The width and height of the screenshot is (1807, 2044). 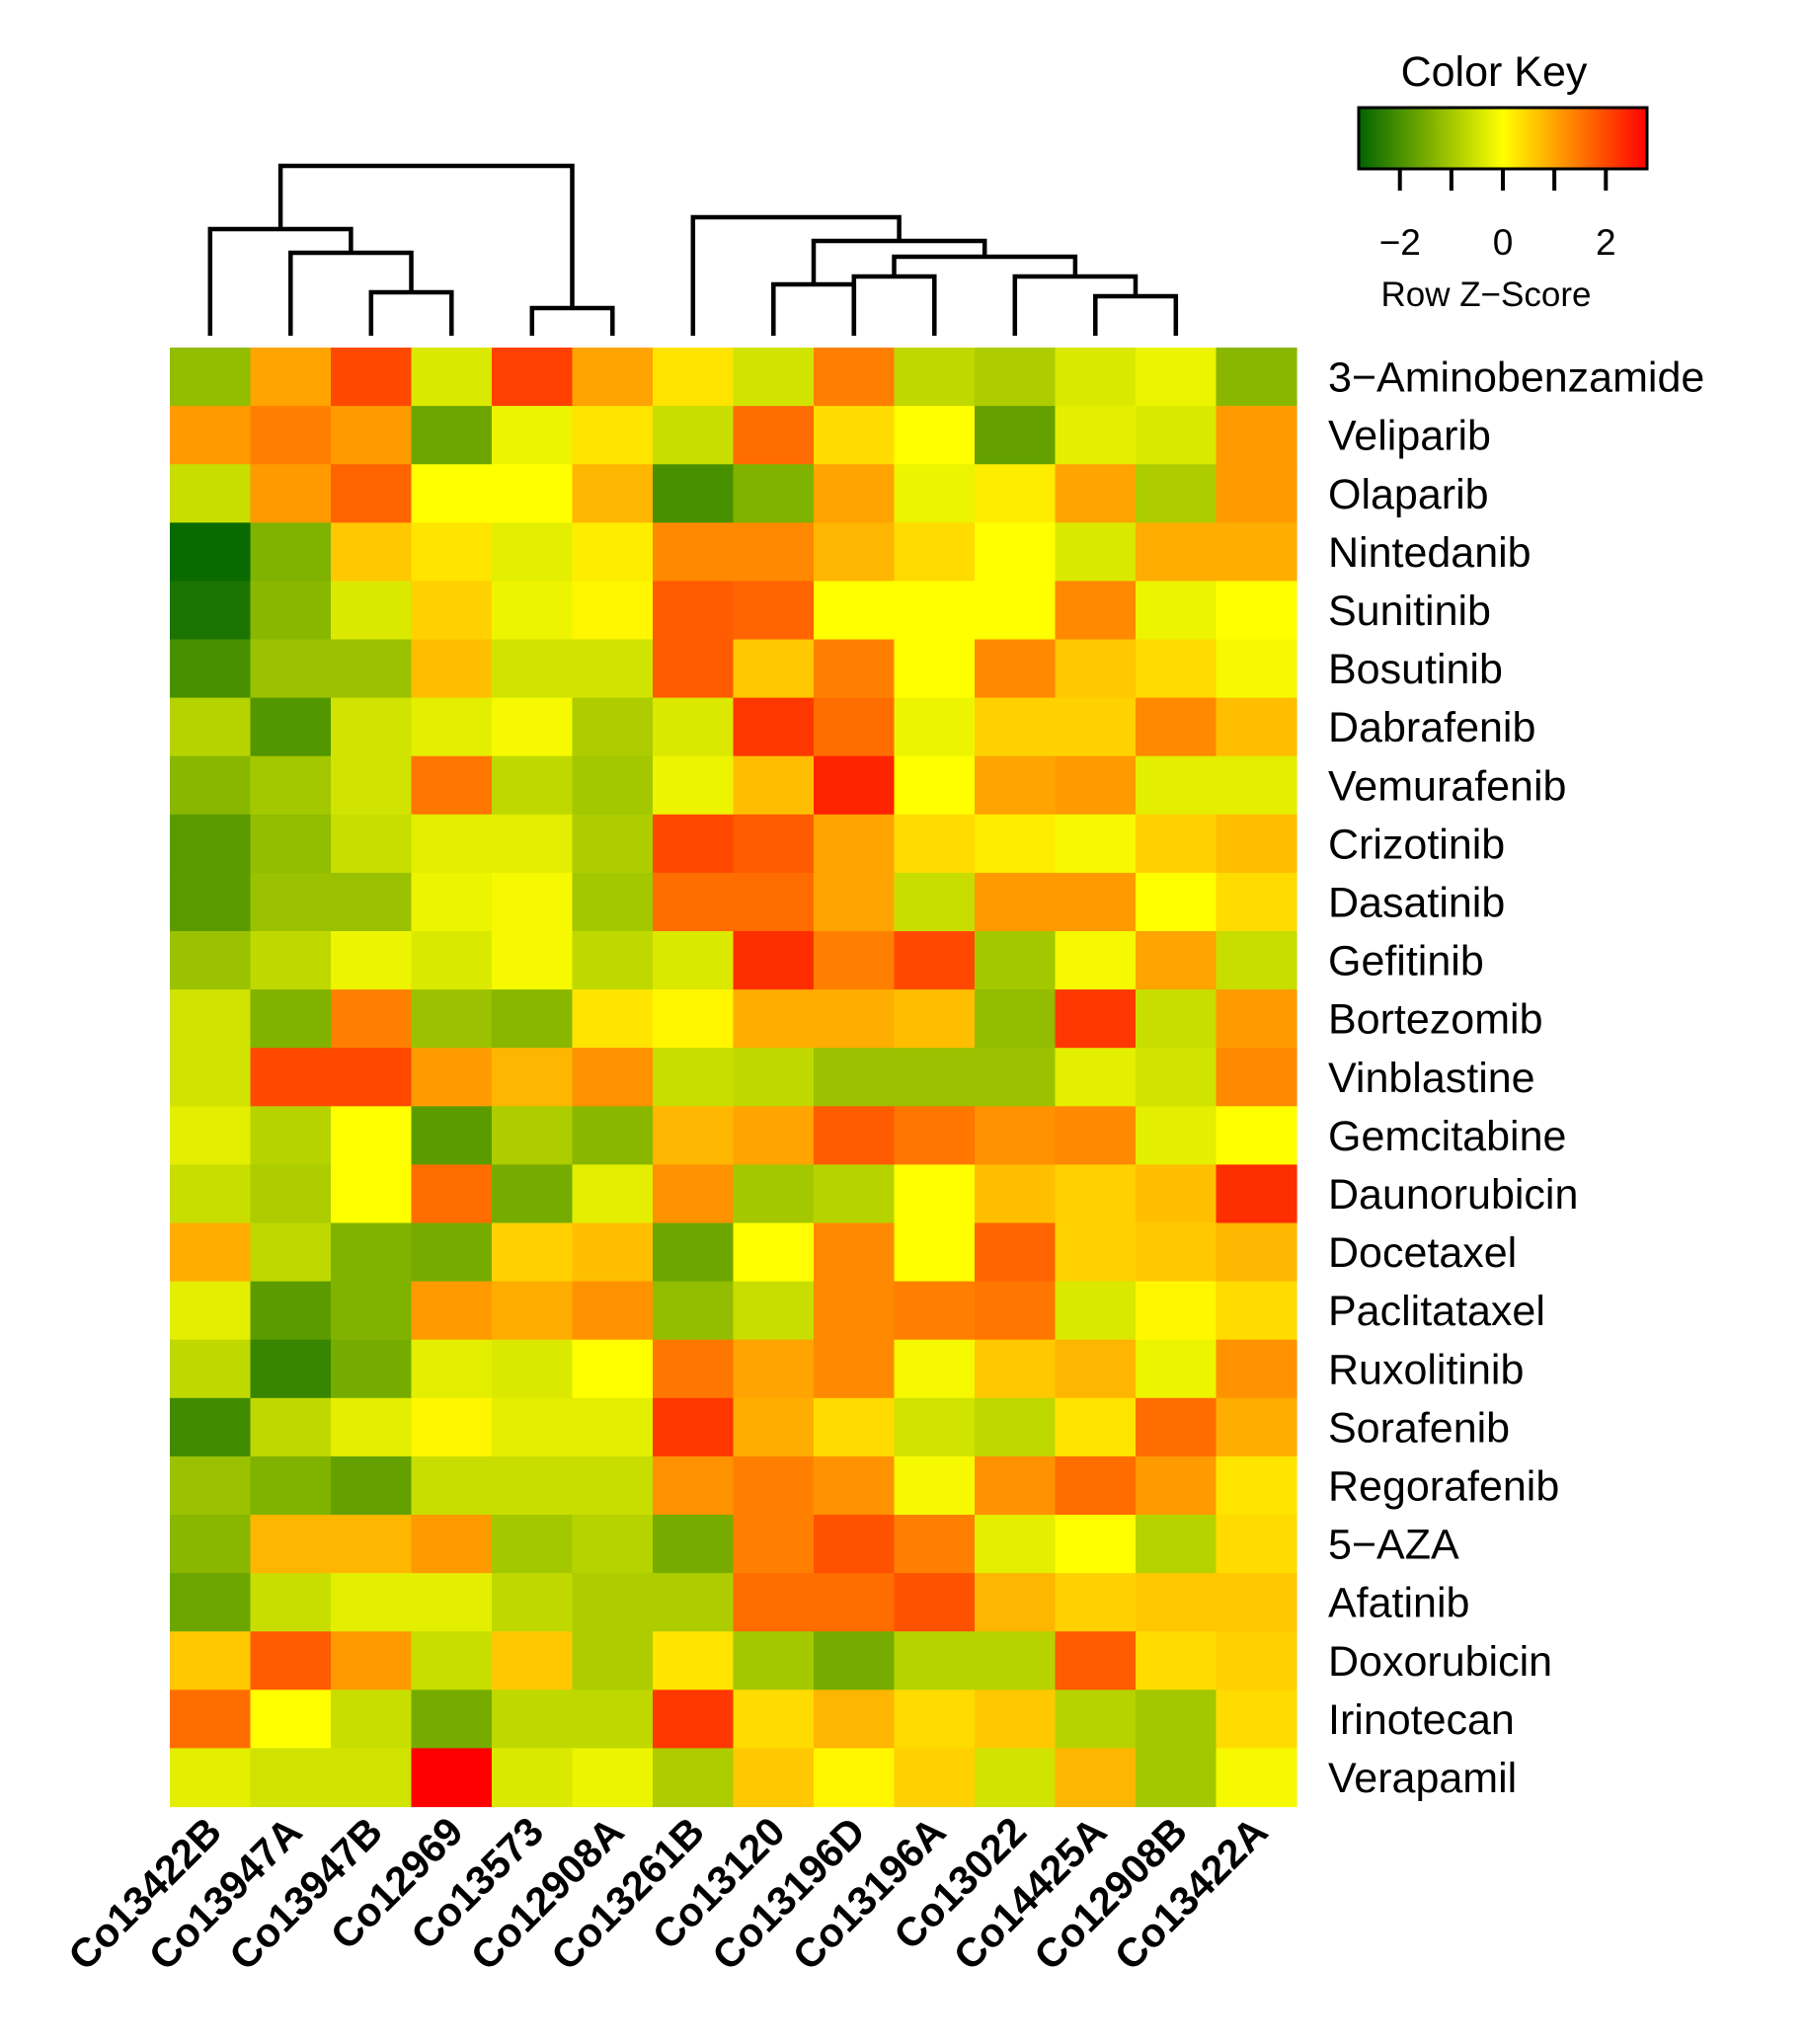 What do you see at coordinates (1495, 72) in the screenshot?
I see `color-key-title: Color Key` at bounding box center [1495, 72].